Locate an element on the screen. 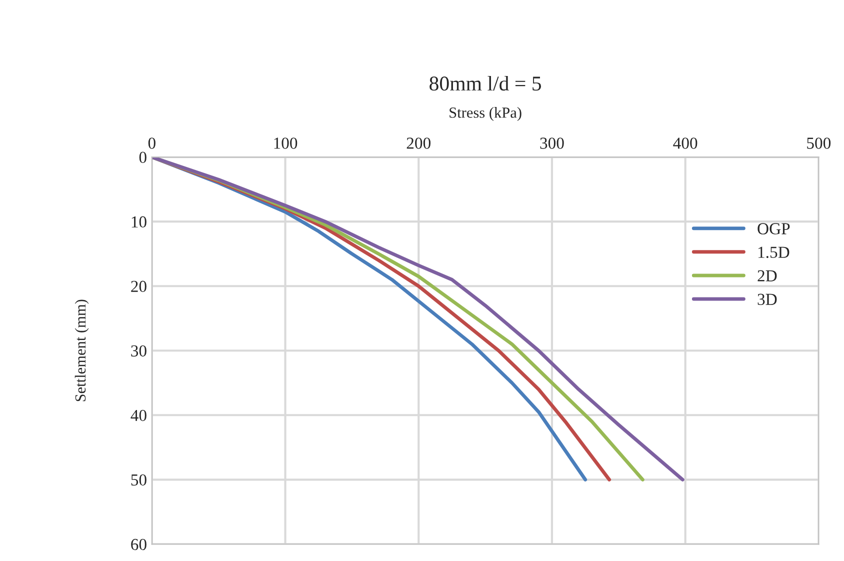  y-tick-label: 20 is located at coordinates (138, 286).